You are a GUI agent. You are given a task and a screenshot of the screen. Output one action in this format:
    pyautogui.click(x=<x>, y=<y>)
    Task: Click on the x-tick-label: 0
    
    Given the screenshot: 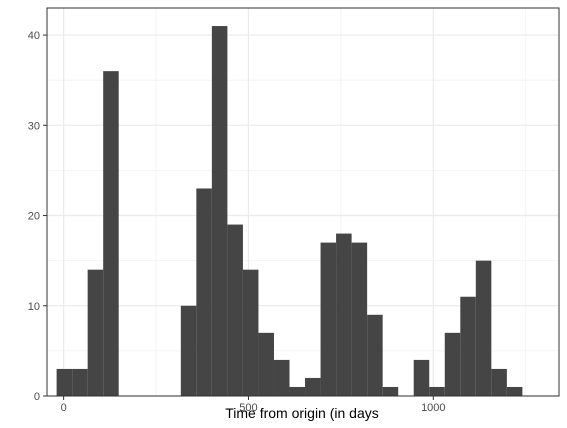 What is the action you would take?
    pyautogui.click(x=64, y=408)
    